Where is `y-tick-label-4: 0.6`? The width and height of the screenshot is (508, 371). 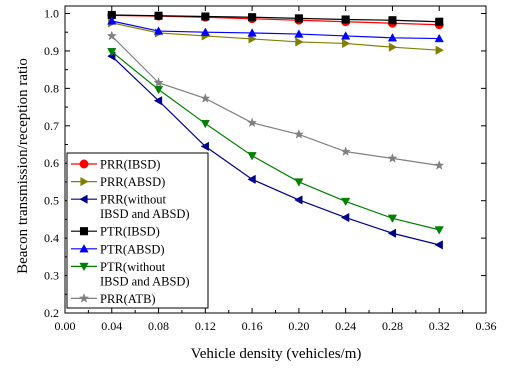
y-tick-label-4: 0.6 is located at coordinates (51, 163).